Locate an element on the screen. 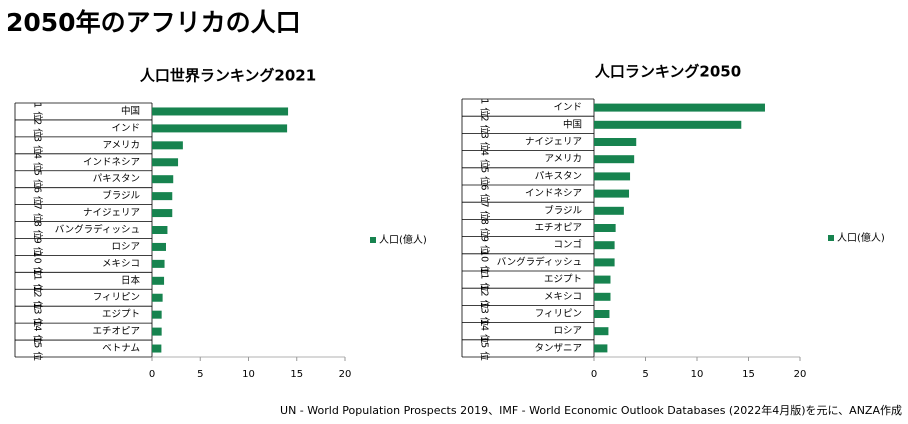 The width and height of the screenshot is (908, 424). chart-title: 人口ランキング2050 is located at coordinates (668, 72).